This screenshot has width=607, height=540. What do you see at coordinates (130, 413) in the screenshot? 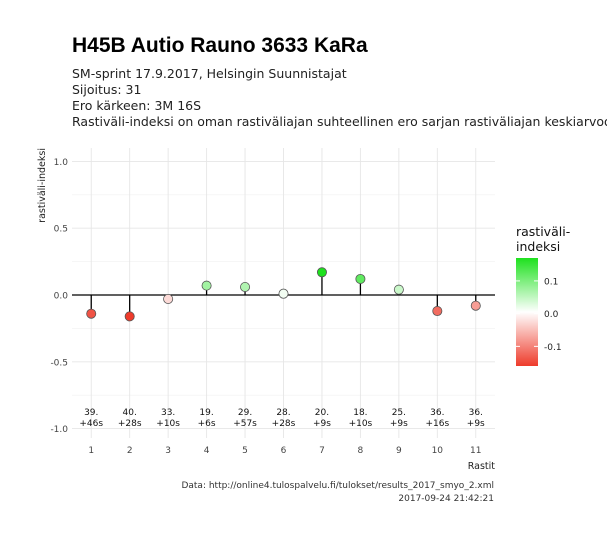
I see `placement-label: 40.` at bounding box center [130, 413].